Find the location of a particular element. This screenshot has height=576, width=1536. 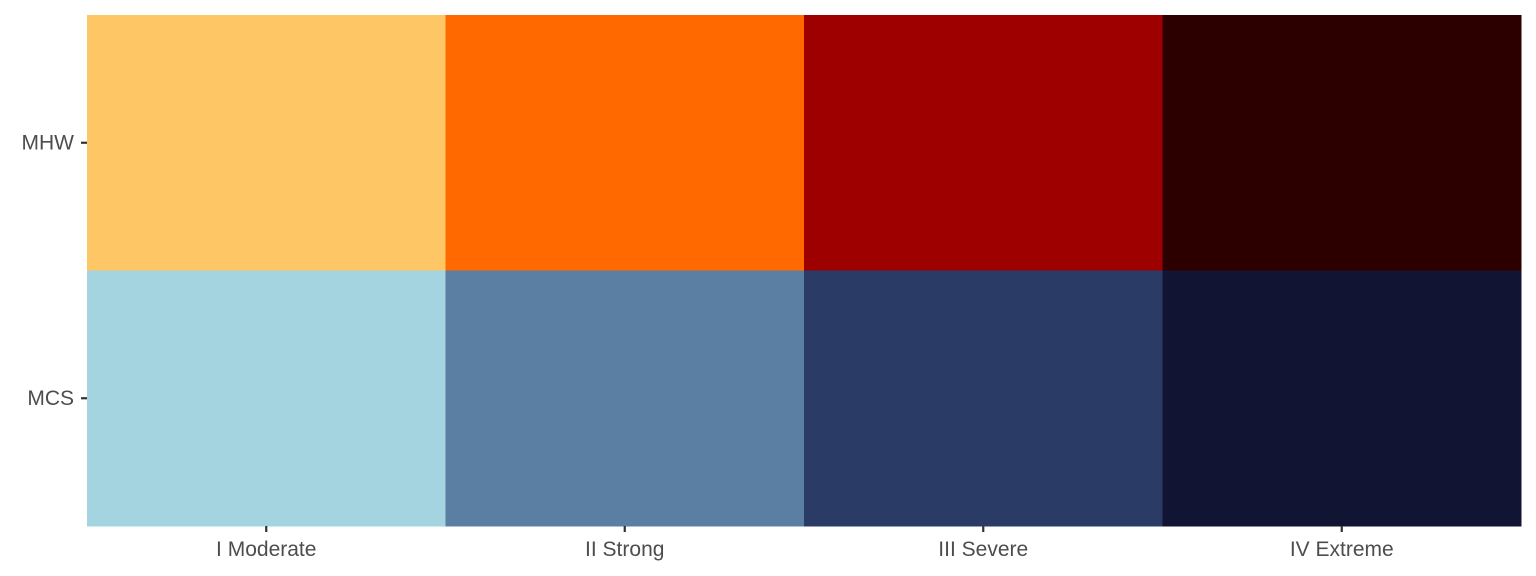

heatmap-cell-mhw-iv-extreme is located at coordinates (1342, 143).